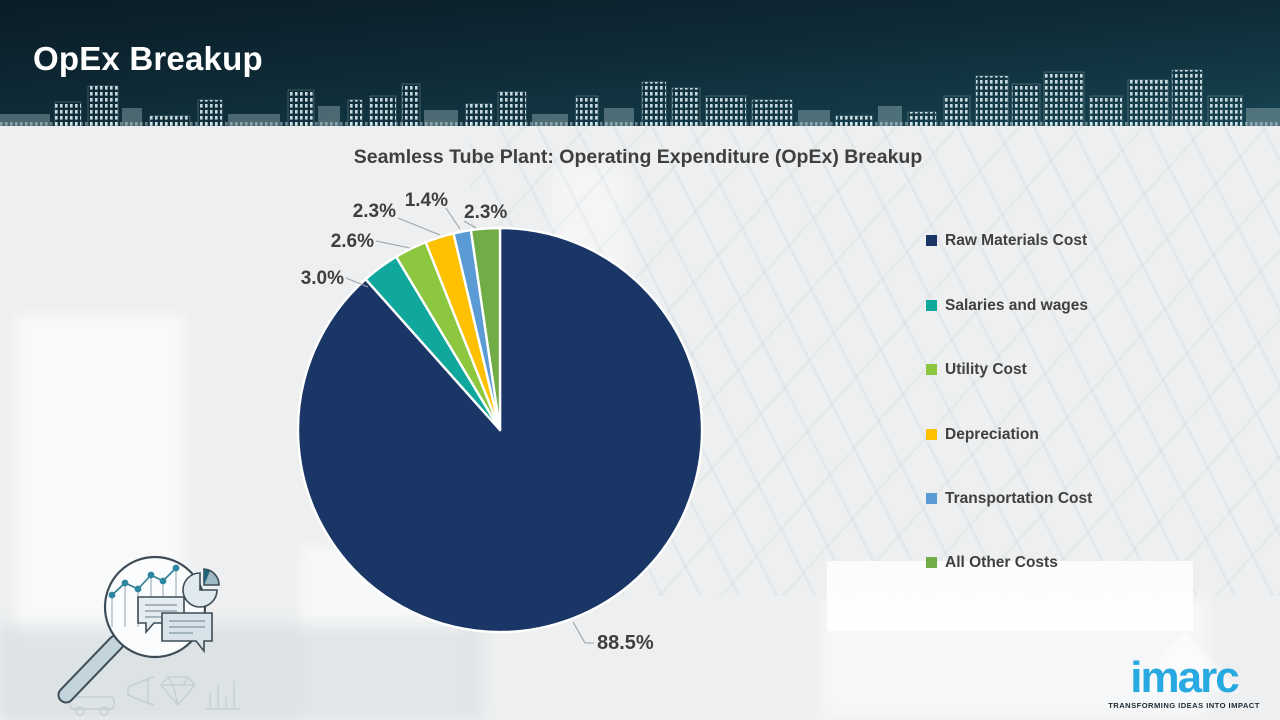 The image size is (1280, 720). I want to click on legend-item-salaries-and-wages: Salaries and wages, so click(1007, 306).